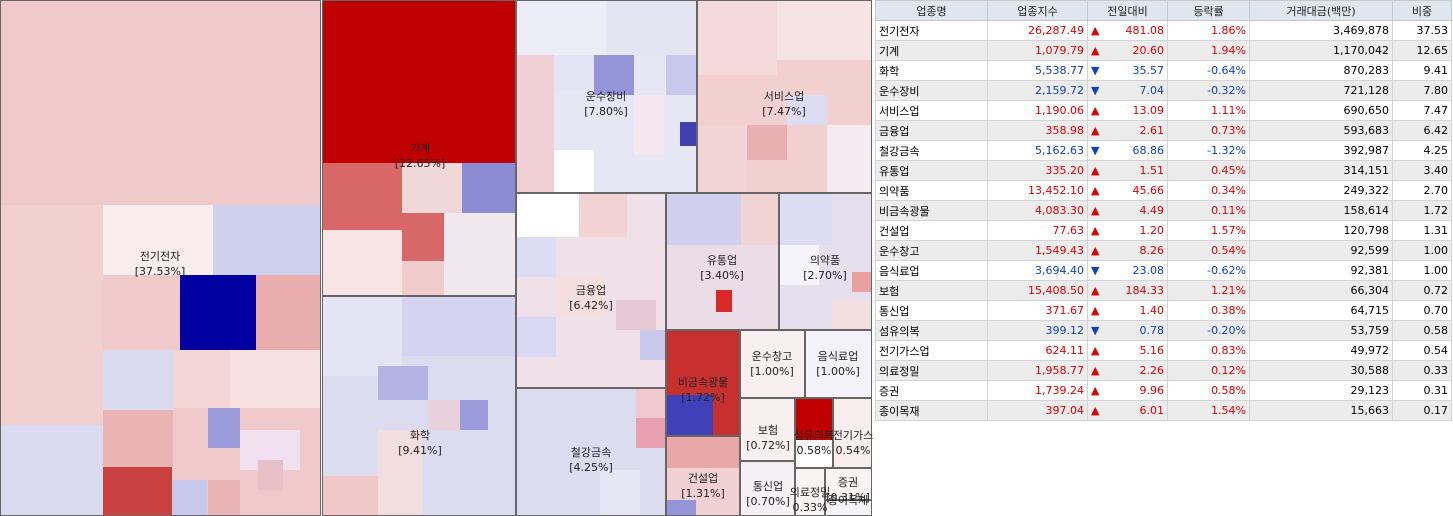  I want to click on sector-name: 종이목재, so click(848, 500).